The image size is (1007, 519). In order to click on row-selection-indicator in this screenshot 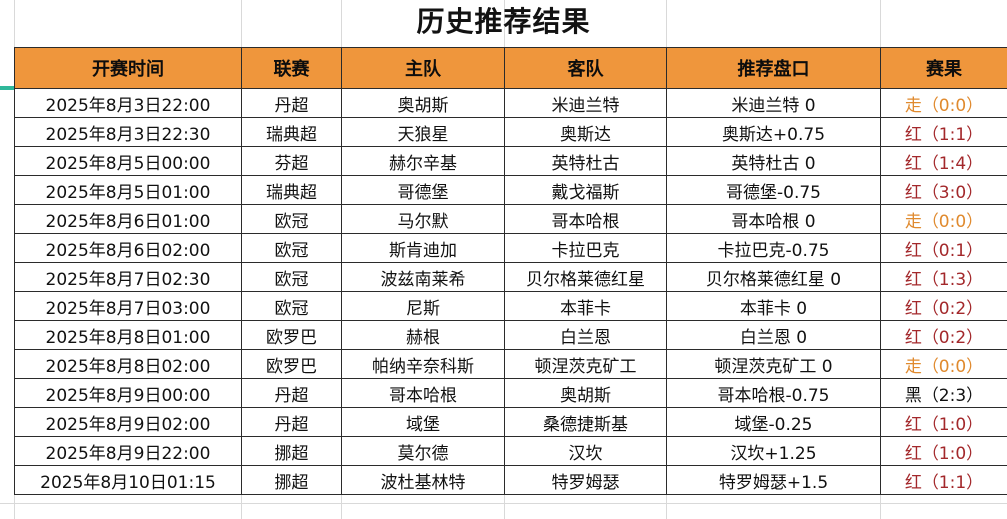, I will do `click(7, 88)`.